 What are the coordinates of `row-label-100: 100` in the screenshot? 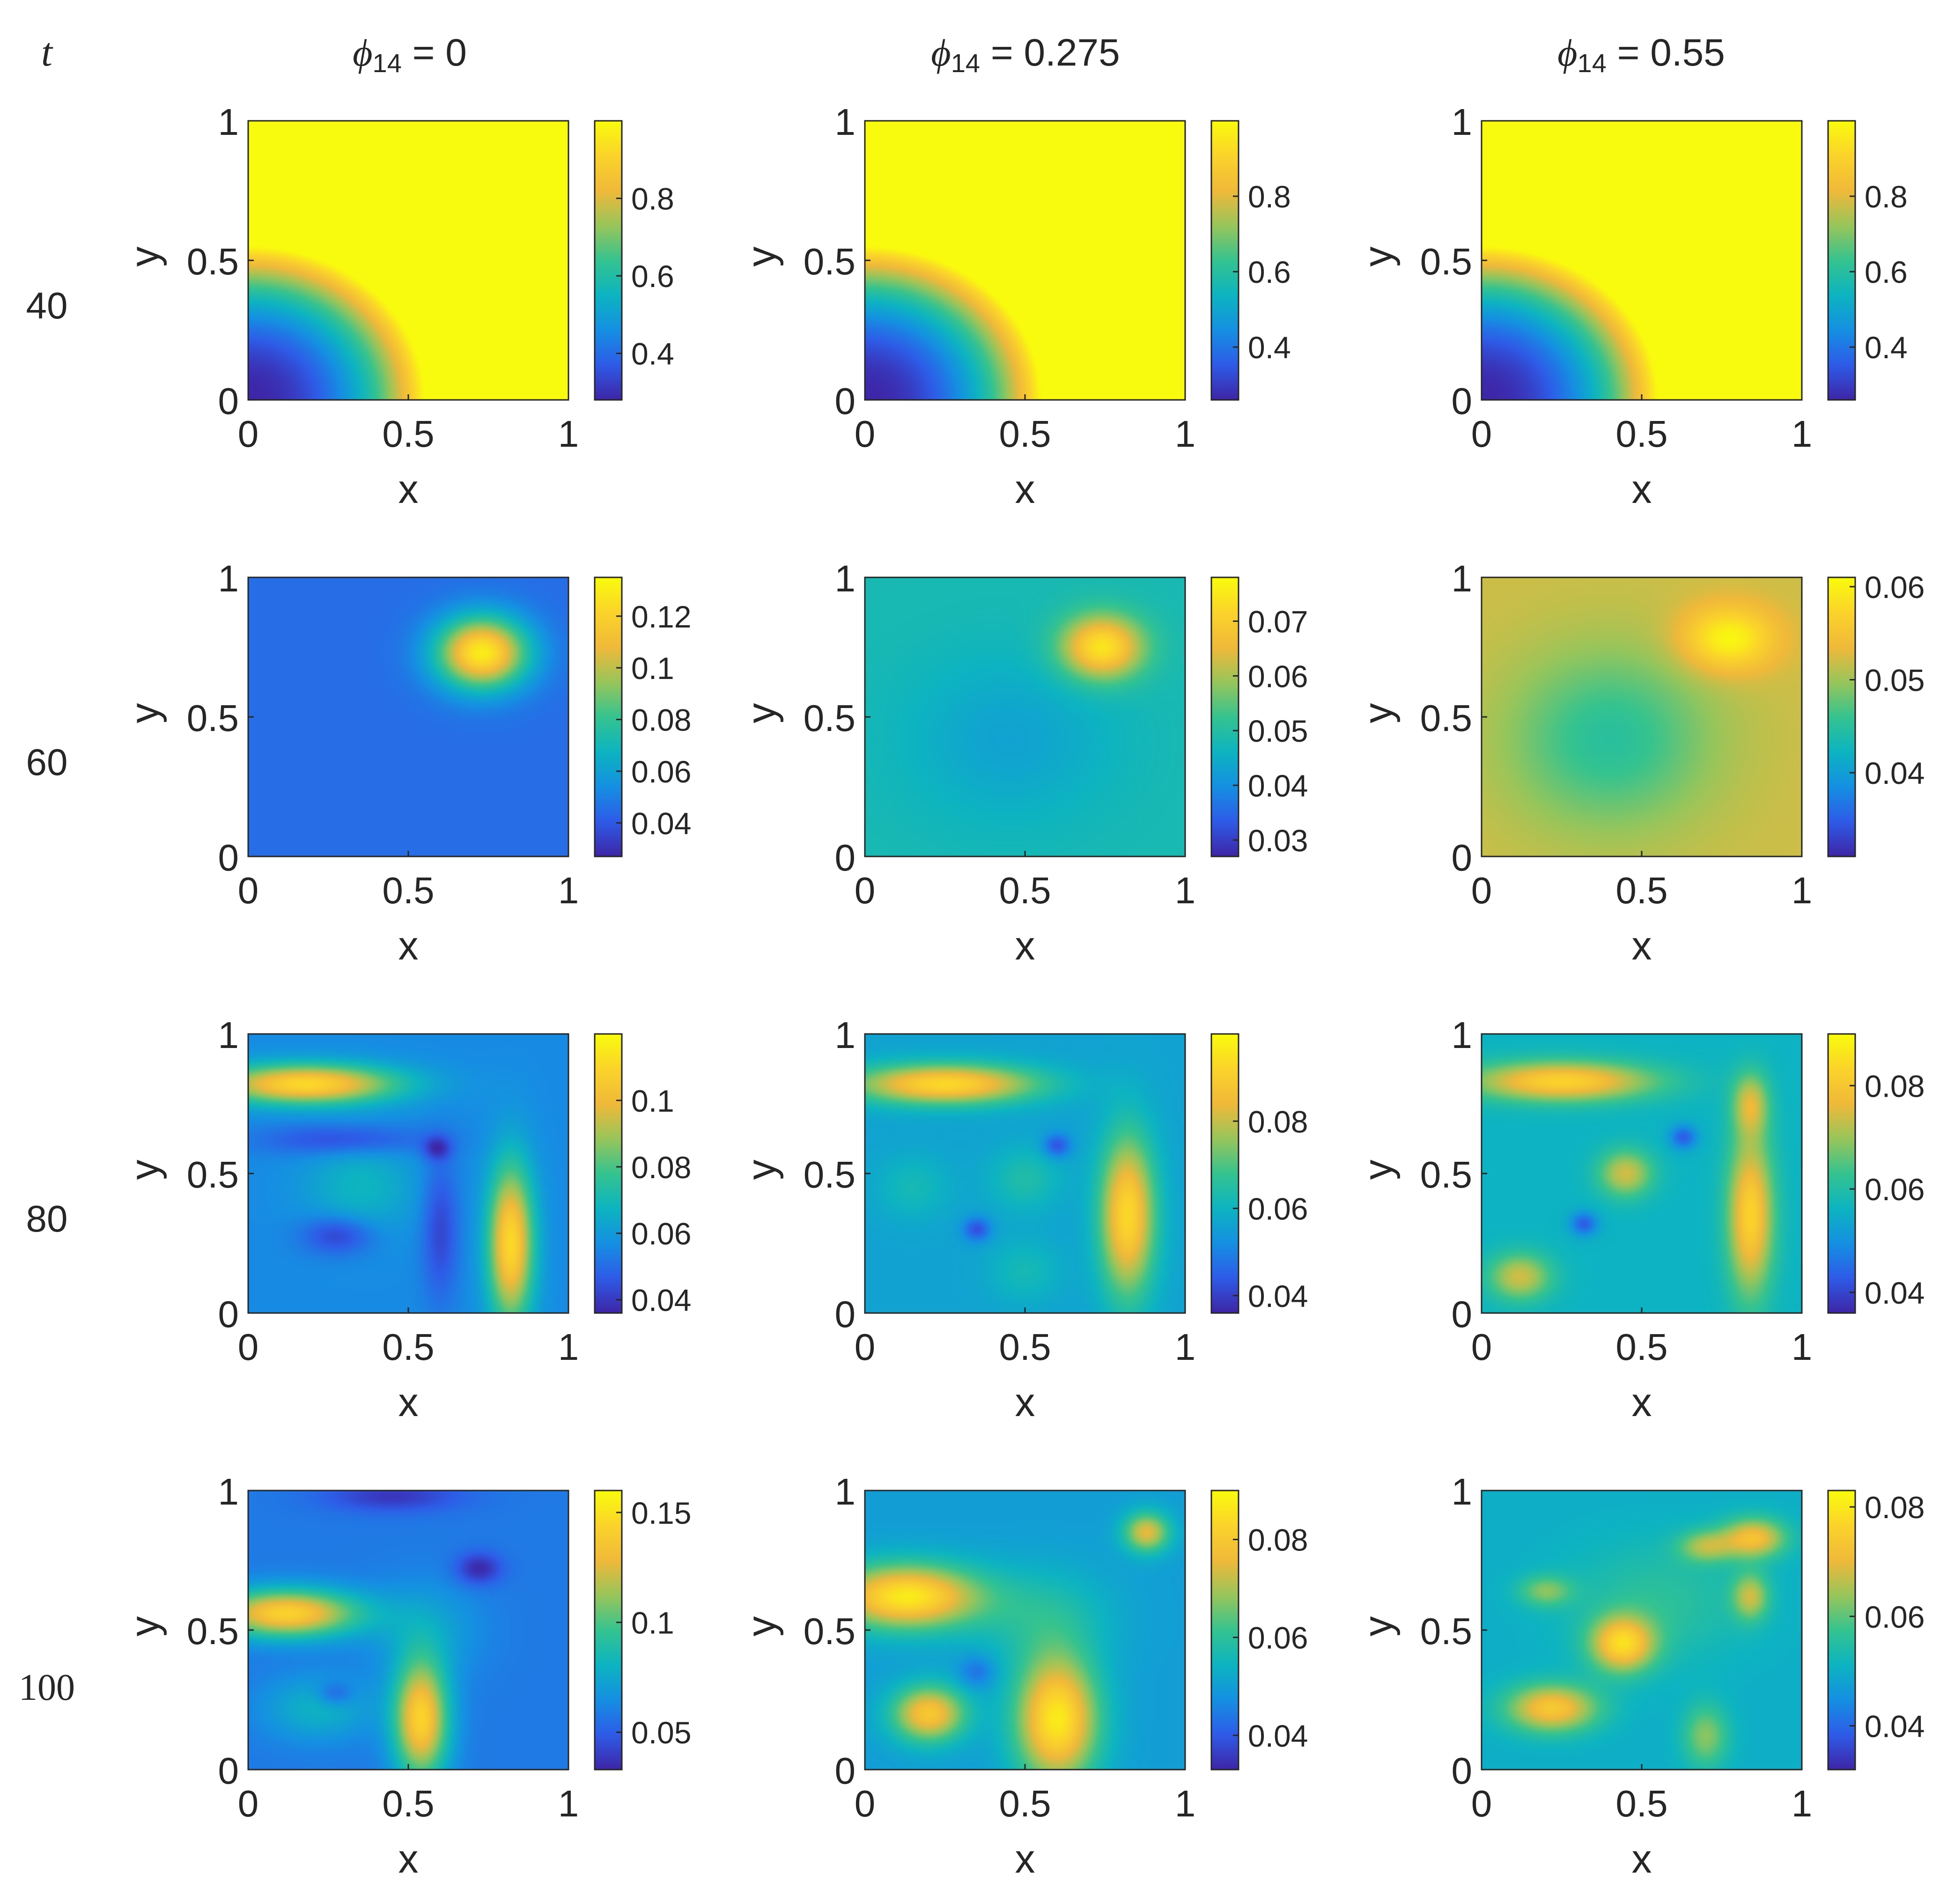 It's located at (47, 1687).